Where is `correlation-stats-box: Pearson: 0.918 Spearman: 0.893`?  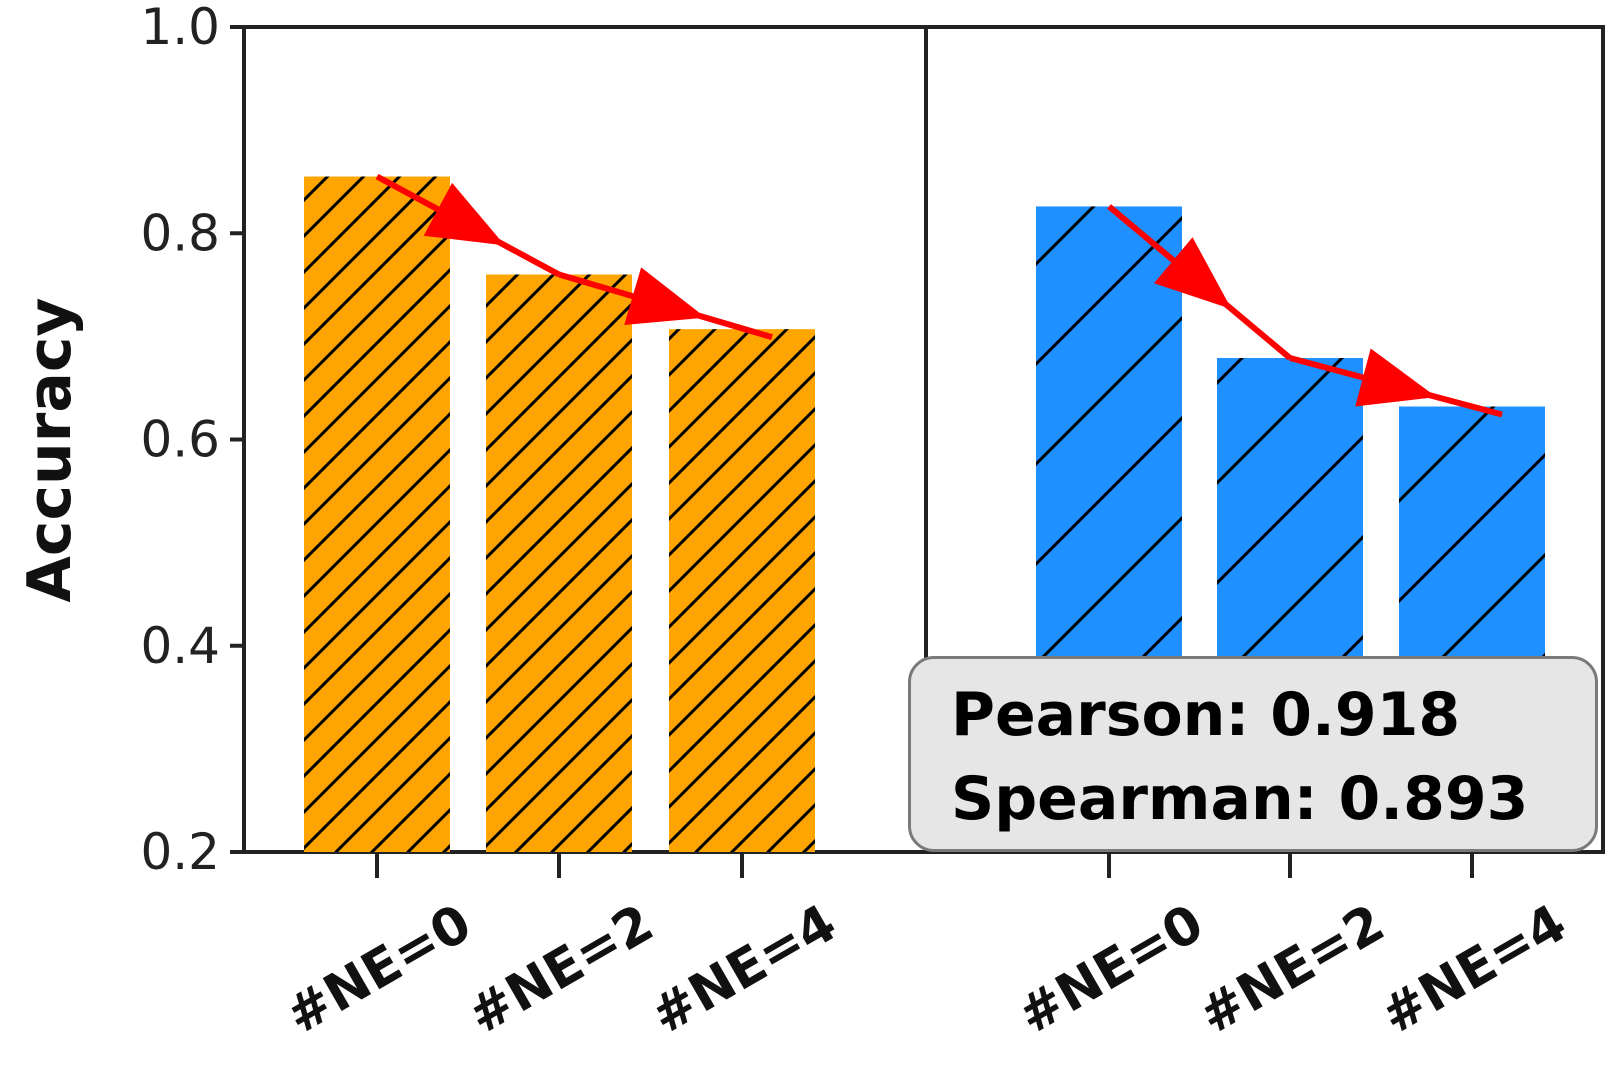 correlation-stats-box: Pearson: 0.918 Spearman: 0.893 is located at coordinates (1253, 754).